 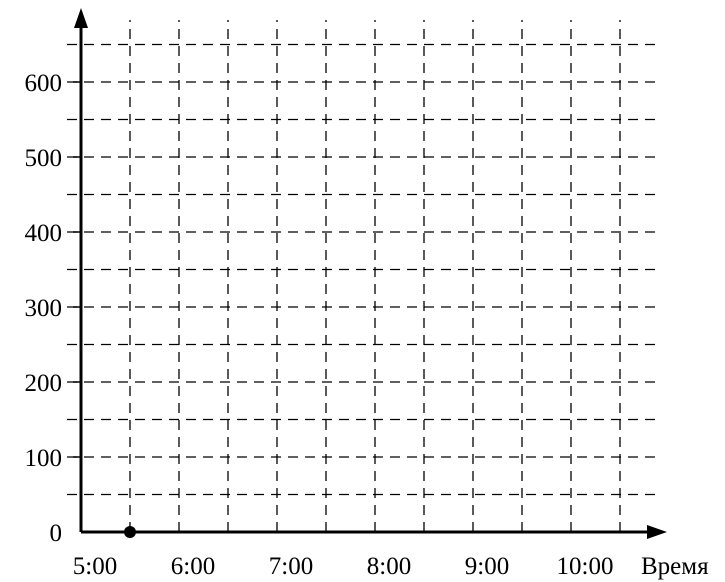 I want to click on x-tick-label: 7:00, so click(x=291, y=566).